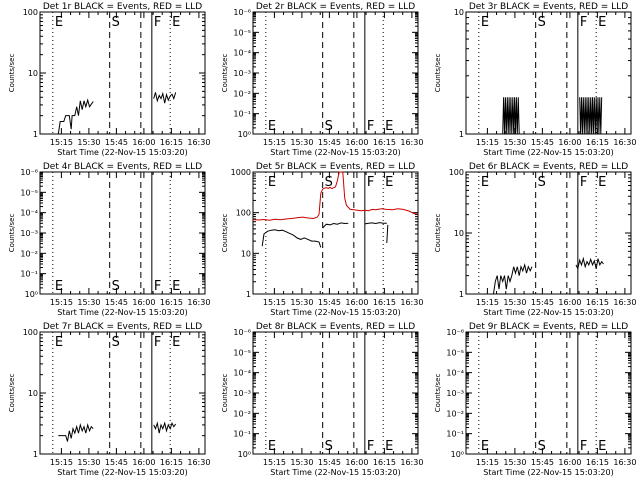 The height and width of the screenshot is (480, 640). Describe the element at coordinates (548, 167) in the screenshot. I see `panel-title: Det 6r BLACK = Events, RED = LLD` at that location.